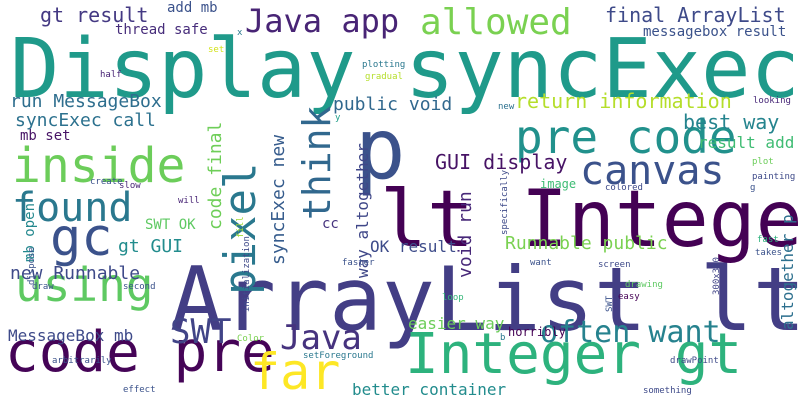  What do you see at coordinates (330, 224) in the screenshot?
I see `word-cloud-word: cc` at bounding box center [330, 224].